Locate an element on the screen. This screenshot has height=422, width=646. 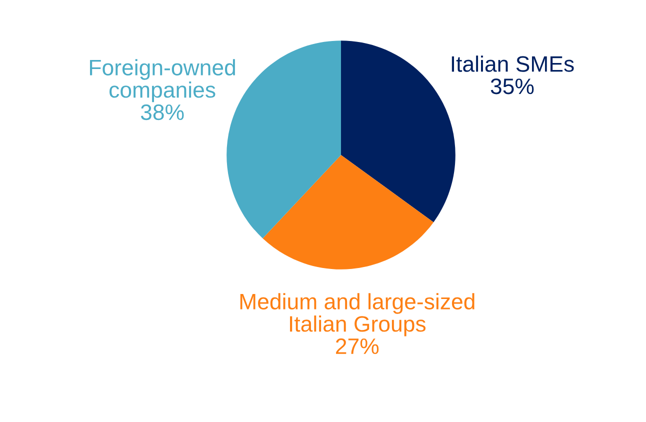
data-label: 27% is located at coordinates (357, 346).